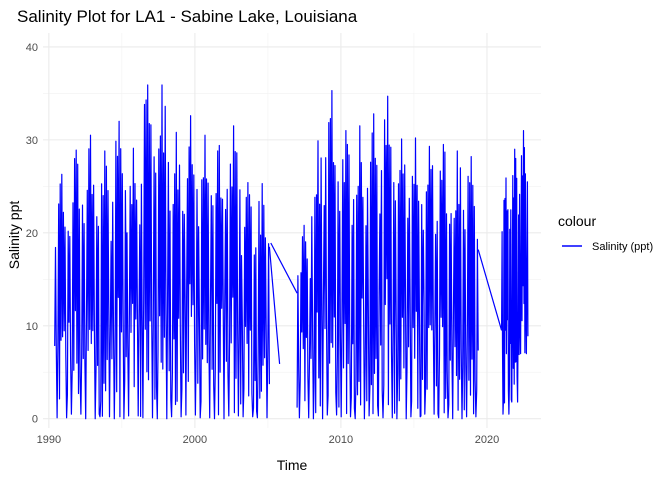  What do you see at coordinates (35, 420) in the screenshot?
I see `y-tick-label: 0` at bounding box center [35, 420].